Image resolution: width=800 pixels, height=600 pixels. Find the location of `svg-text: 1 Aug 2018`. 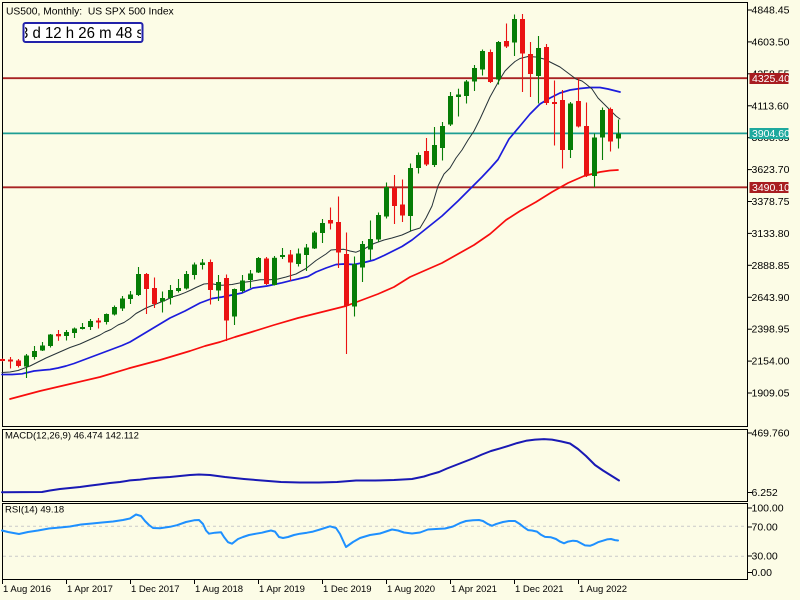

svg-text: 1 Aug 2018 is located at coordinates (219, 589).